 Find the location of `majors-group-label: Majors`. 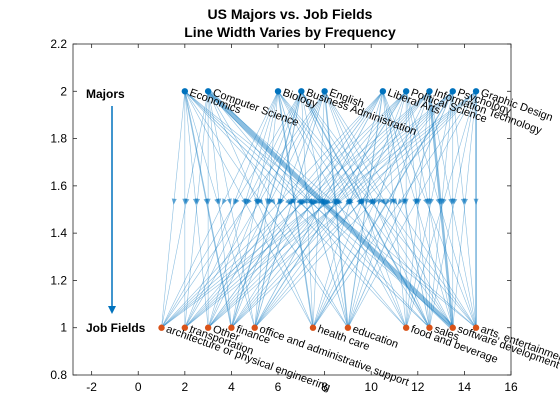

majors-group-label: Majors is located at coordinates (105, 94).